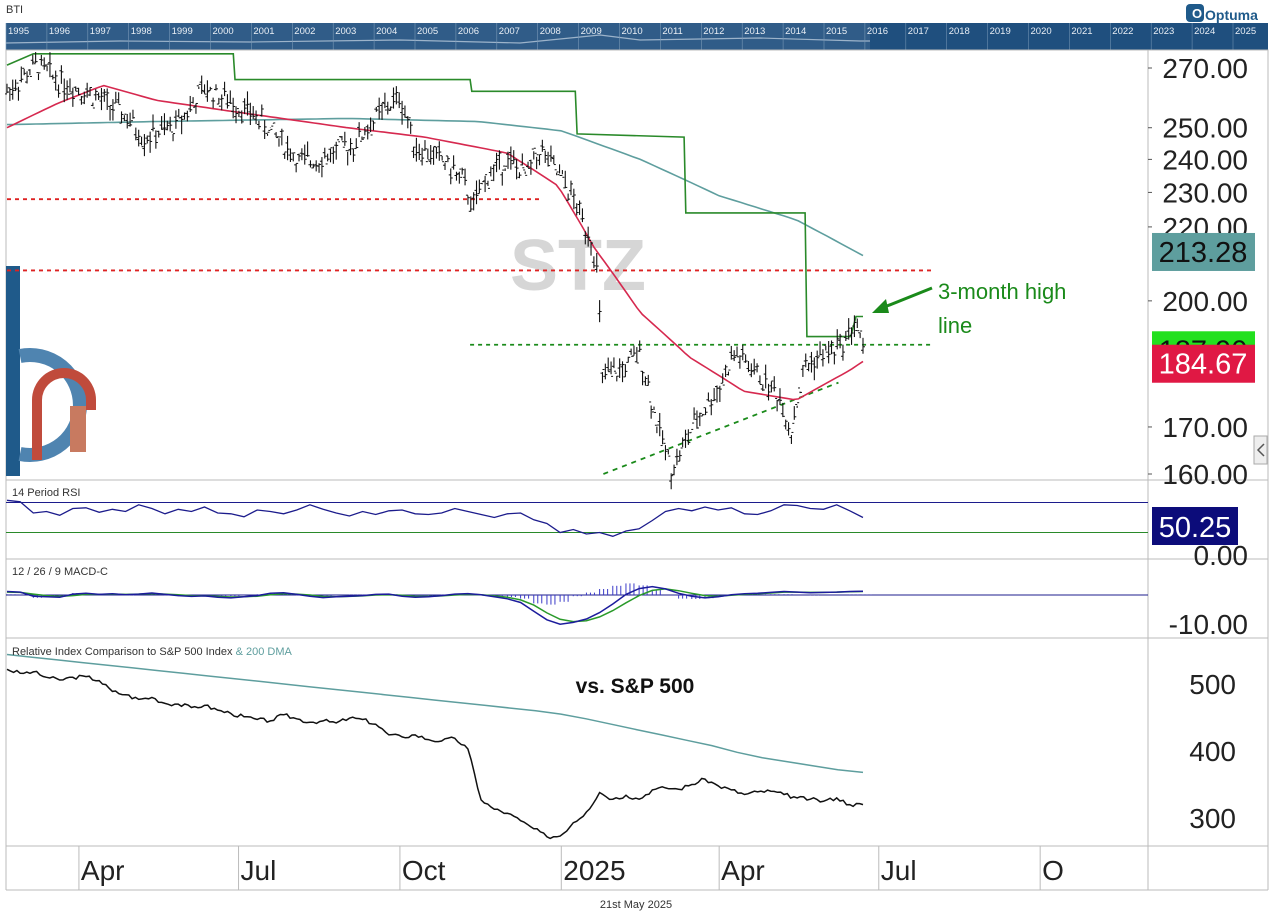  I want to click on relative-title-suffix: & 200 DMA, so click(264, 652).